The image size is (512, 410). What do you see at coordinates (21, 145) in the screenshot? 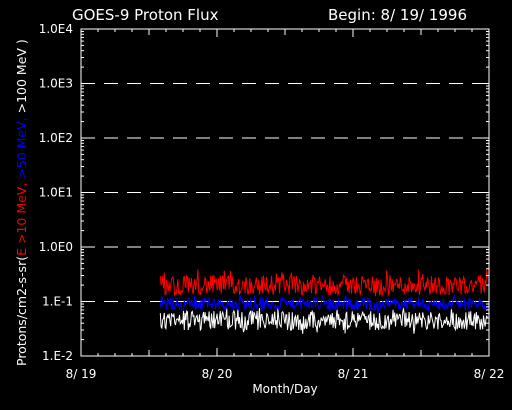
I see `y-axis-label-e50: >50 MeV,` at bounding box center [21, 145].